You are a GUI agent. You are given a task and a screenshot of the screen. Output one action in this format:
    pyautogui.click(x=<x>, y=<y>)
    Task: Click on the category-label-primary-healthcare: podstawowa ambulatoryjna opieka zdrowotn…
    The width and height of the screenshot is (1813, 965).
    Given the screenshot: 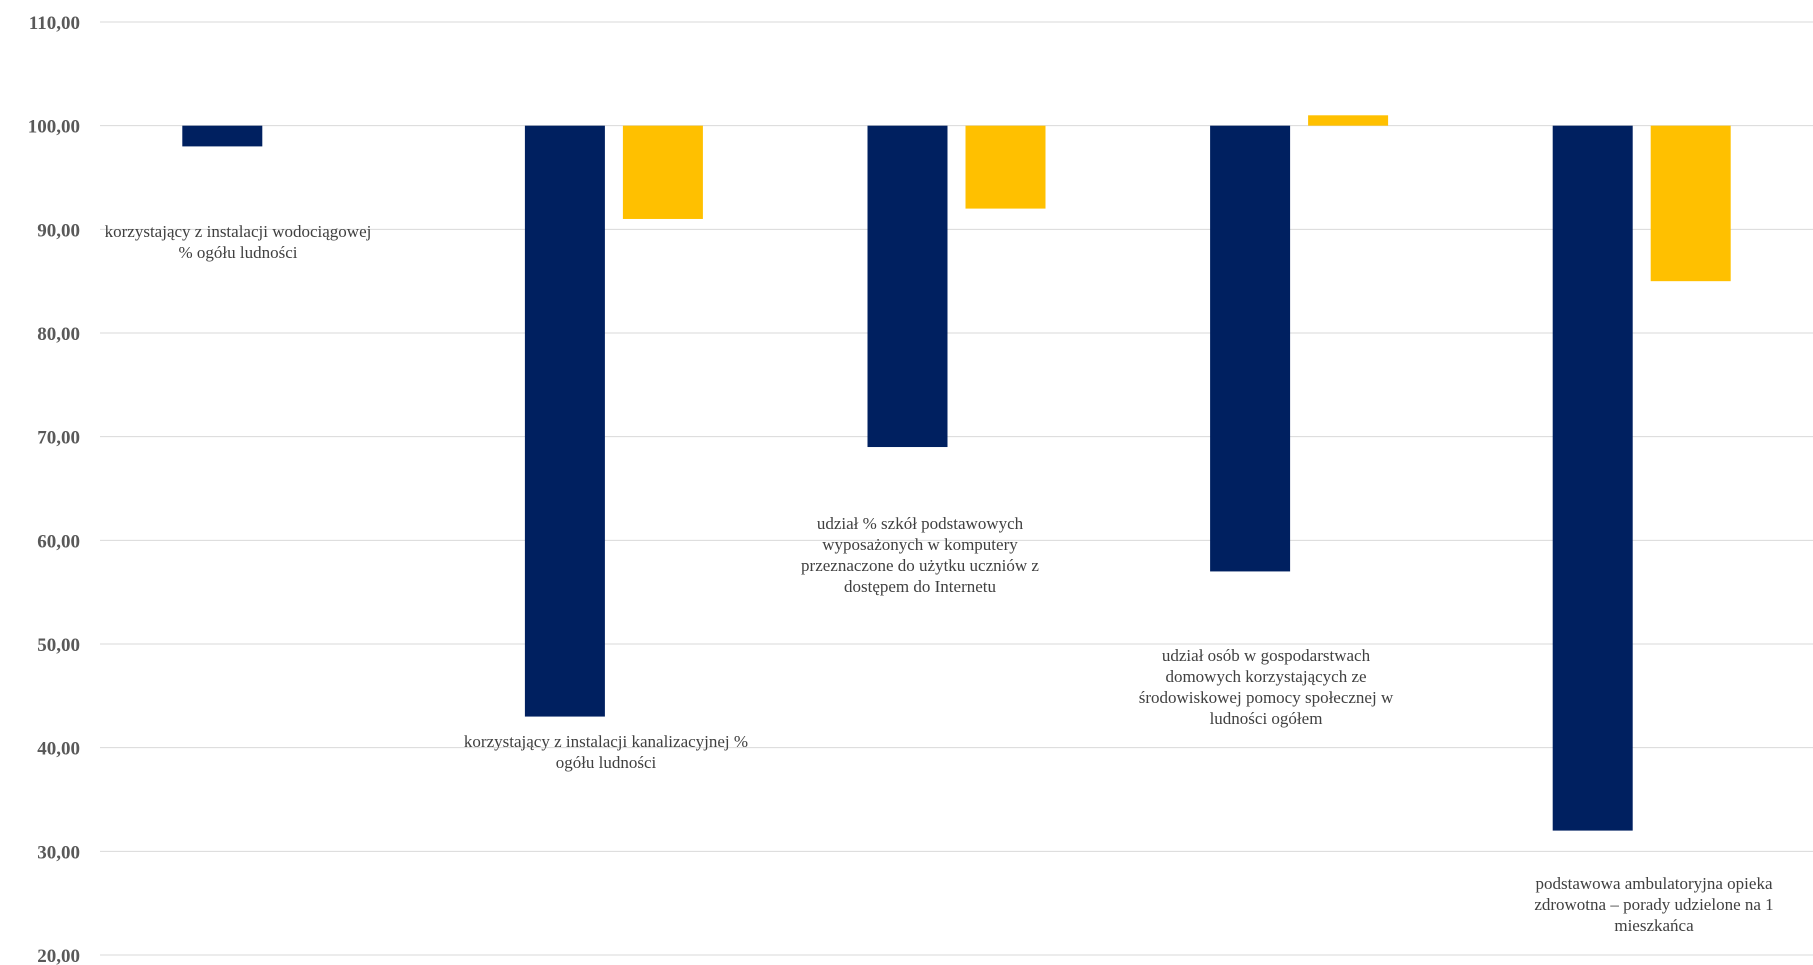 What is the action you would take?
    pyautogui.click(x=1654, y=904)
    